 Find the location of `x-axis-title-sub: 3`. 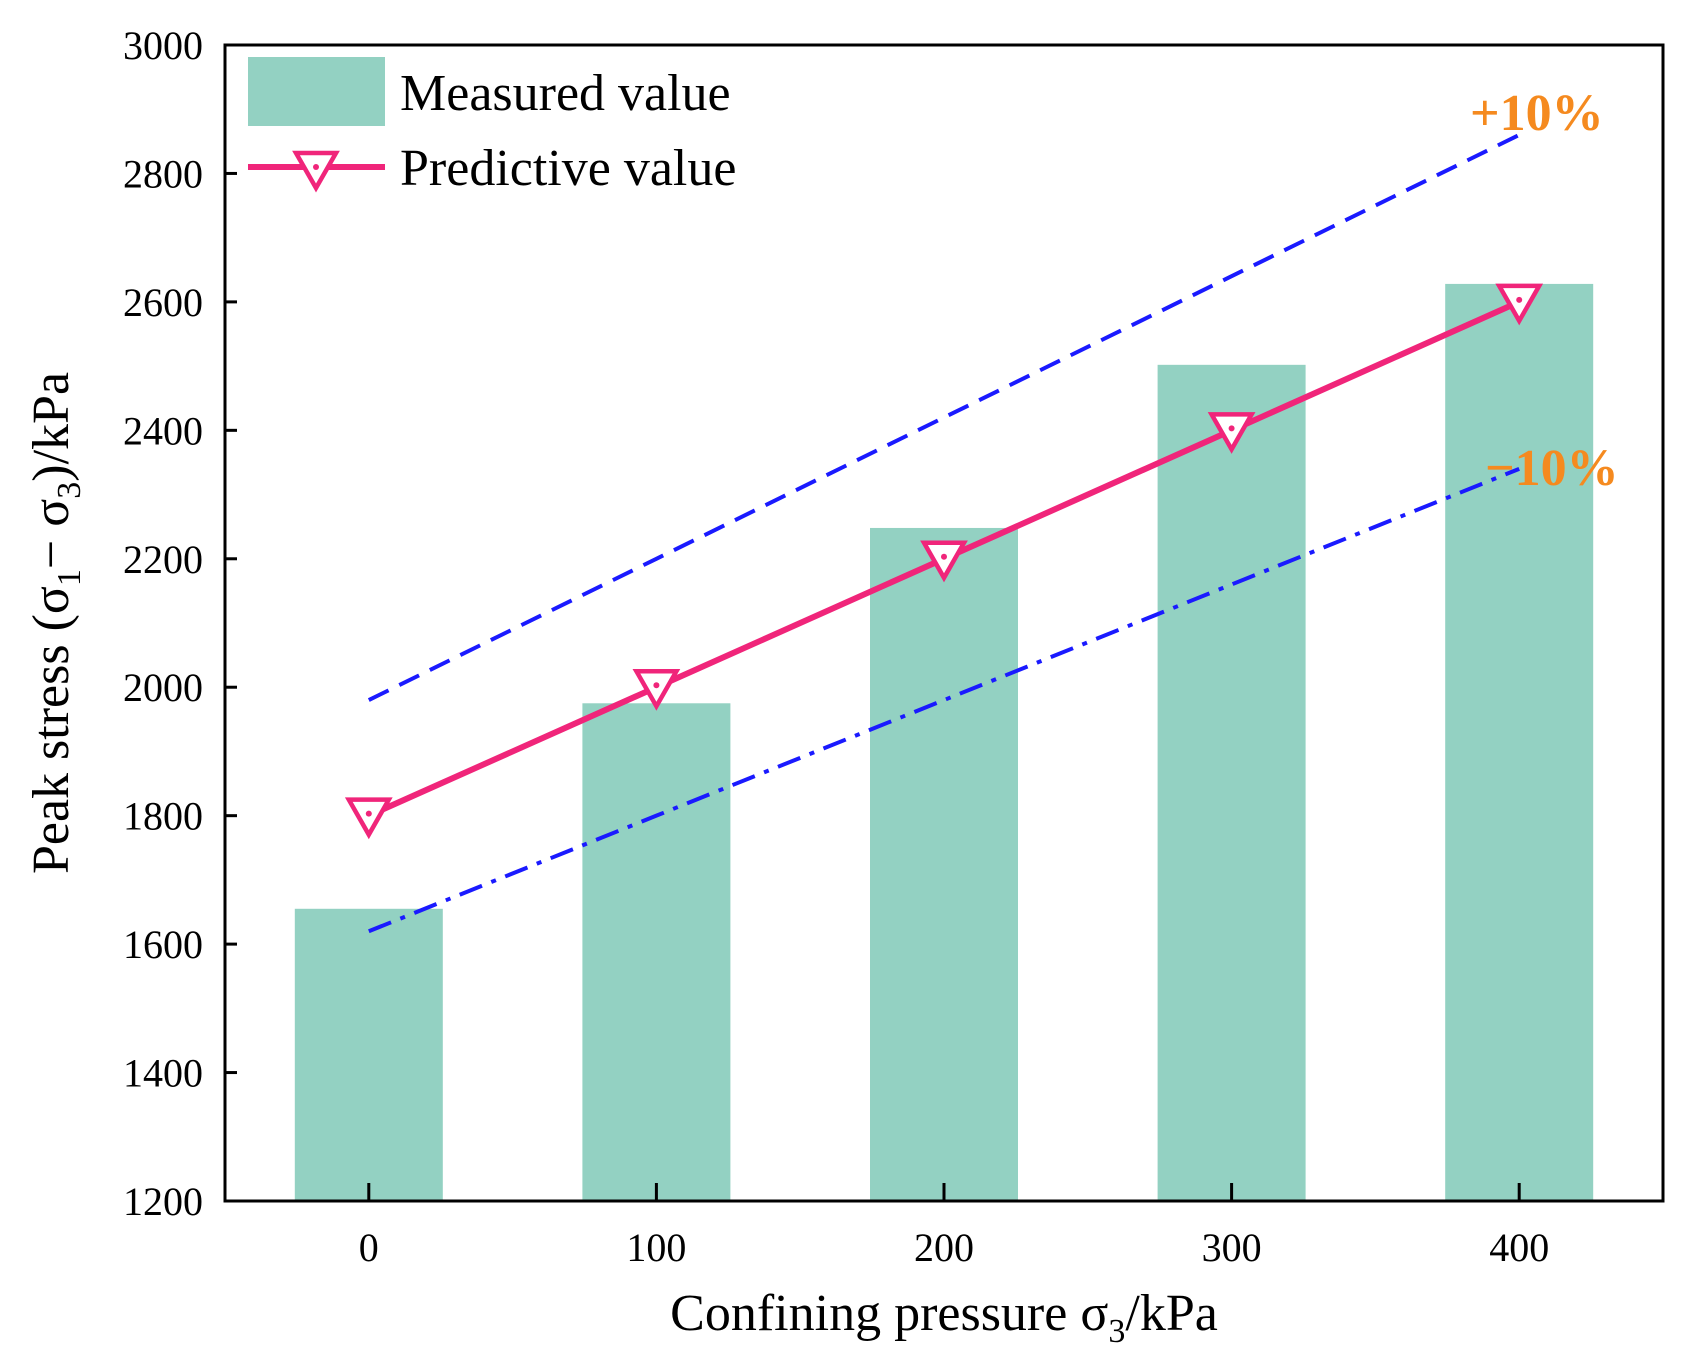

x-axis-title-sub: 3 is located at coordinates (1116, 1331).